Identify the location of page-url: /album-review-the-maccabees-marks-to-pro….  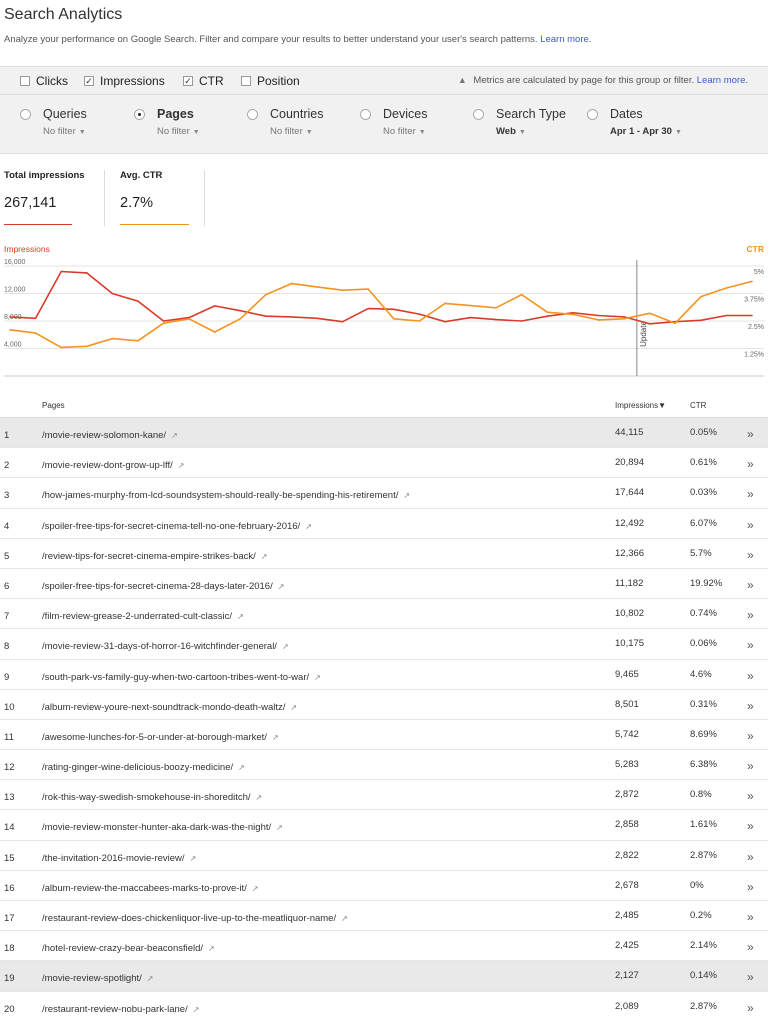
(150, 888).